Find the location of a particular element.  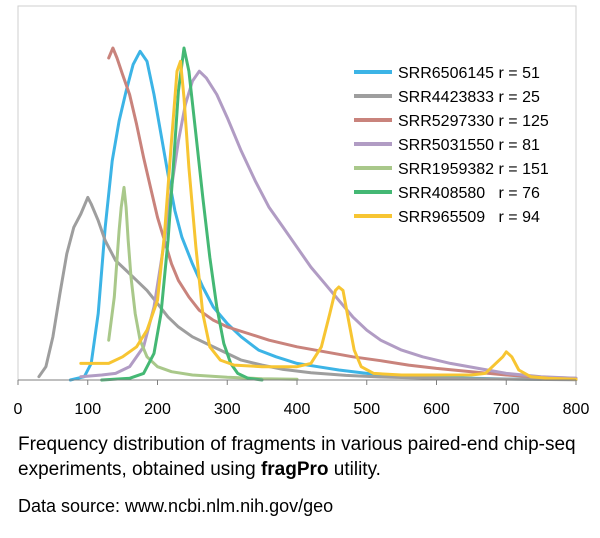

x-tick-label-6: 600 is located at coordinates (436, 409).